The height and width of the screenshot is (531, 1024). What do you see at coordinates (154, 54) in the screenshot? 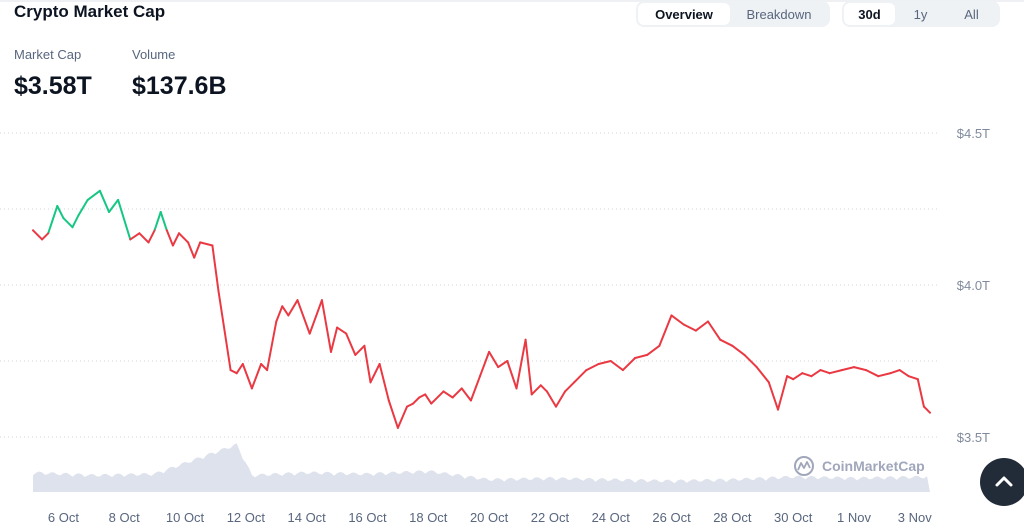
I see `volume-label: Volume` at bounding box center [154, 54].